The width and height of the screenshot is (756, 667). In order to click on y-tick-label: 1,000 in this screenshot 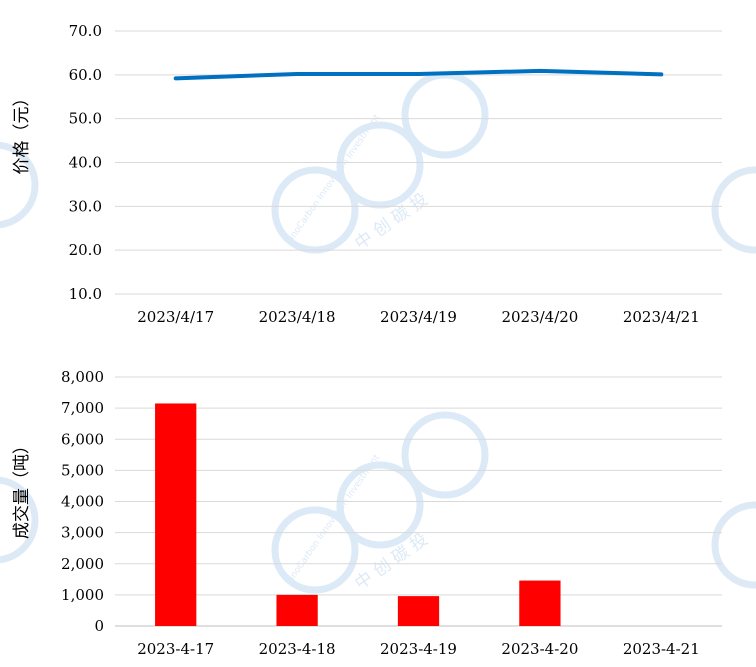, I will do `click(82, 595)`.